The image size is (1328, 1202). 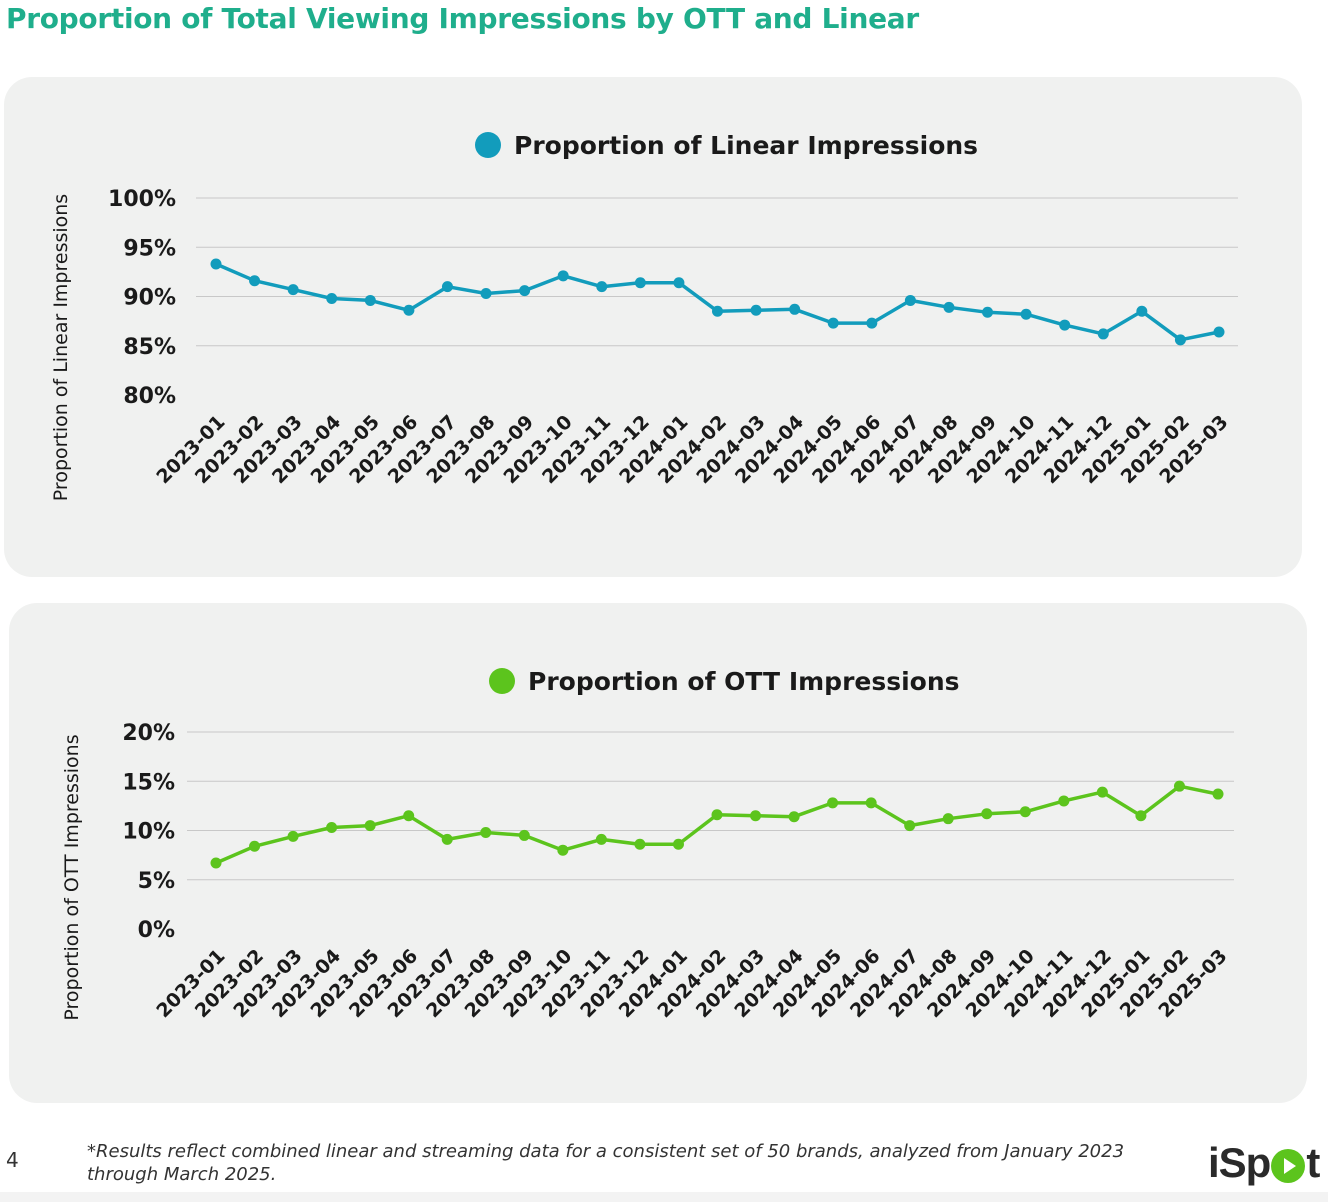 I want to click on y-tick-label: 0%, so click(x=156, y=930).